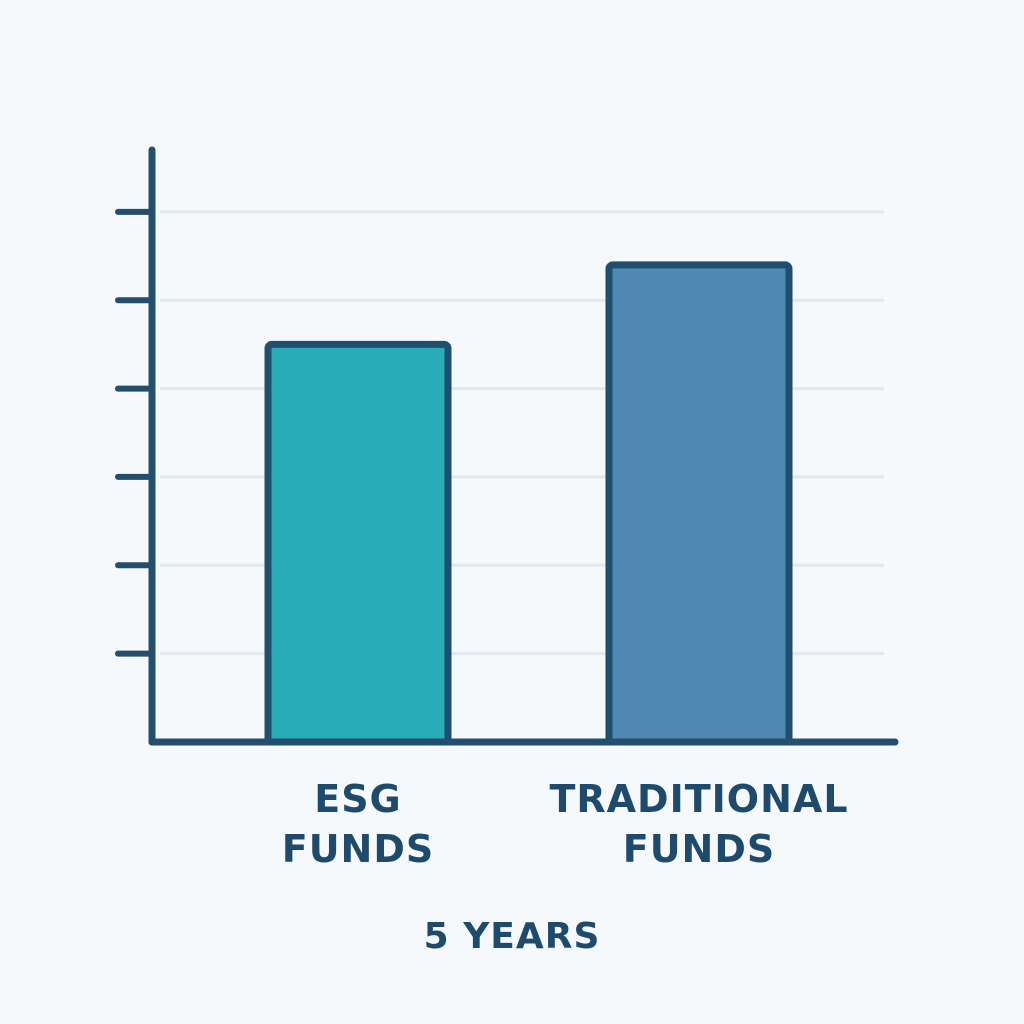 This screenshot has width=1024, height=1024. I want to click on x-axis-label: 5 YEARS, so click(512, 936).